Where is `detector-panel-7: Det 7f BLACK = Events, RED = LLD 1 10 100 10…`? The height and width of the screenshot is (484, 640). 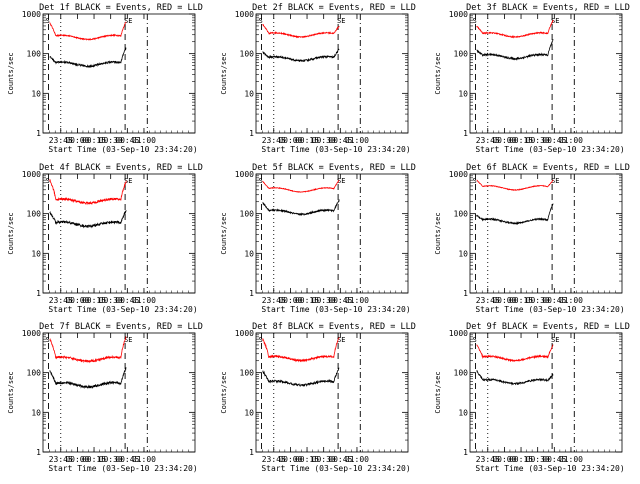
detector-panel-7: Det 7f BLACK = Events, RED = LLD 1 10 100 10… is located at coordinates (105, 397).